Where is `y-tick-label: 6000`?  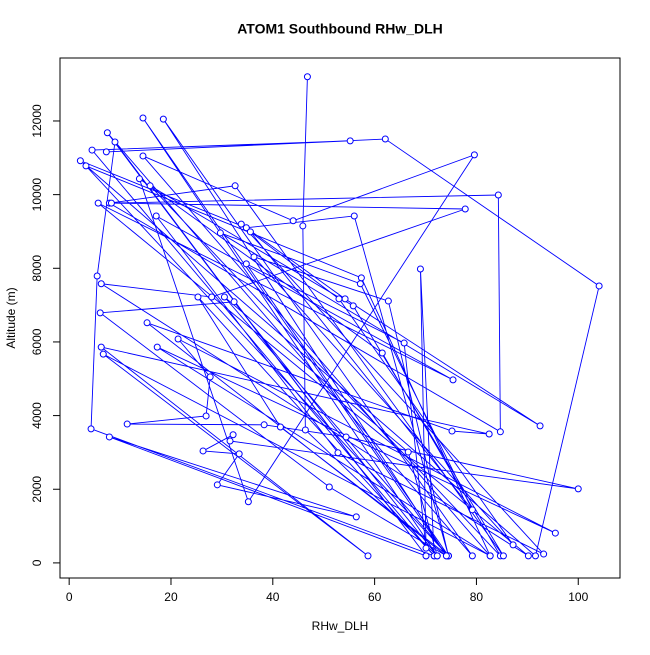
y-tick-label: 6000 is located at coordinates (37, 341).